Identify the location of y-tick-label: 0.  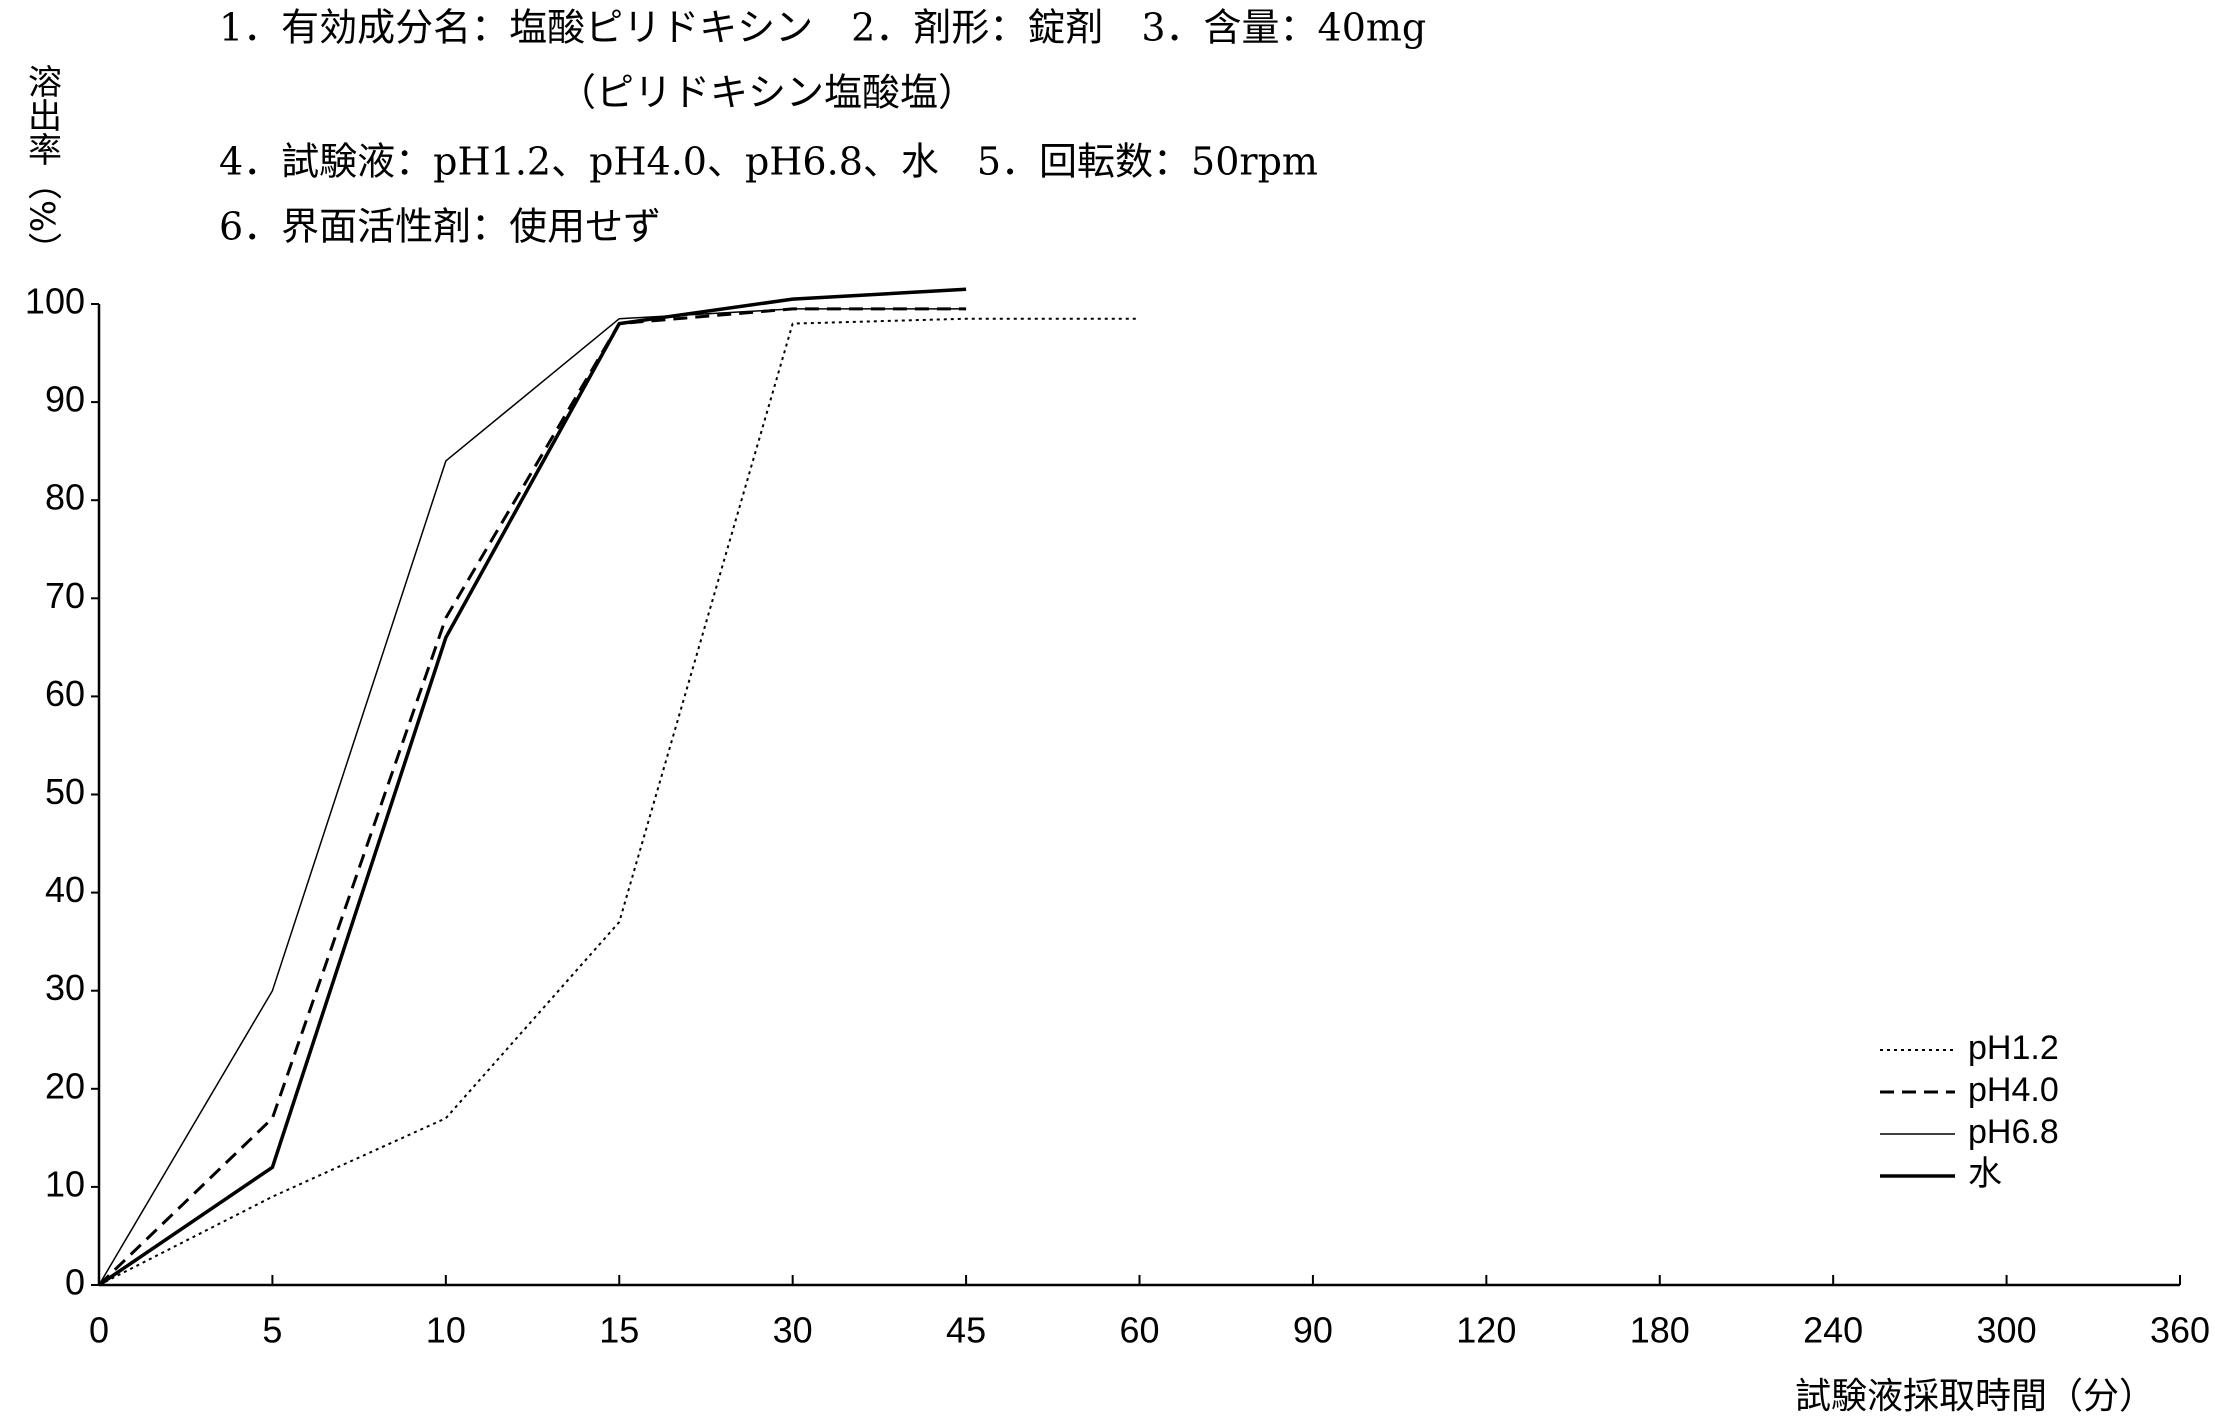
(75, 1282).